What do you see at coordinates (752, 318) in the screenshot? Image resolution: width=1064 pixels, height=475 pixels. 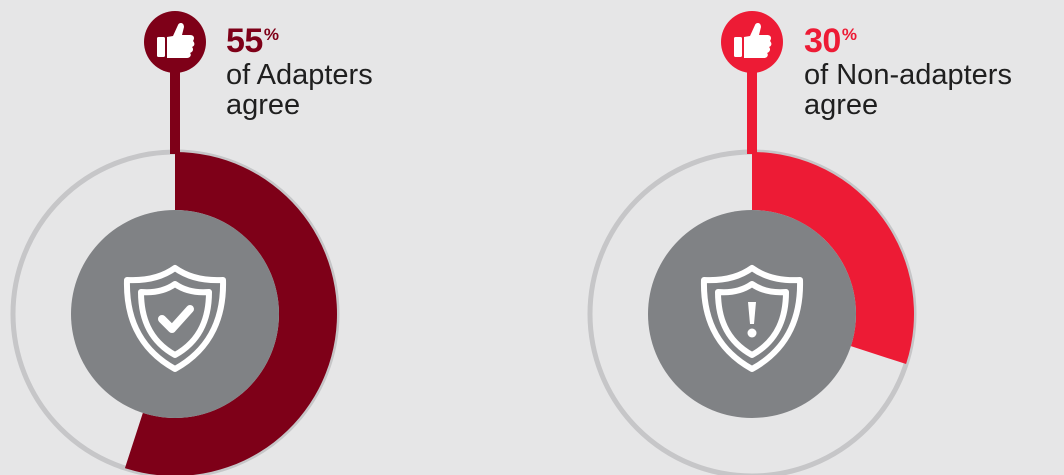 I see `shield-exclamation-icon` at bounding box center [752, 318].